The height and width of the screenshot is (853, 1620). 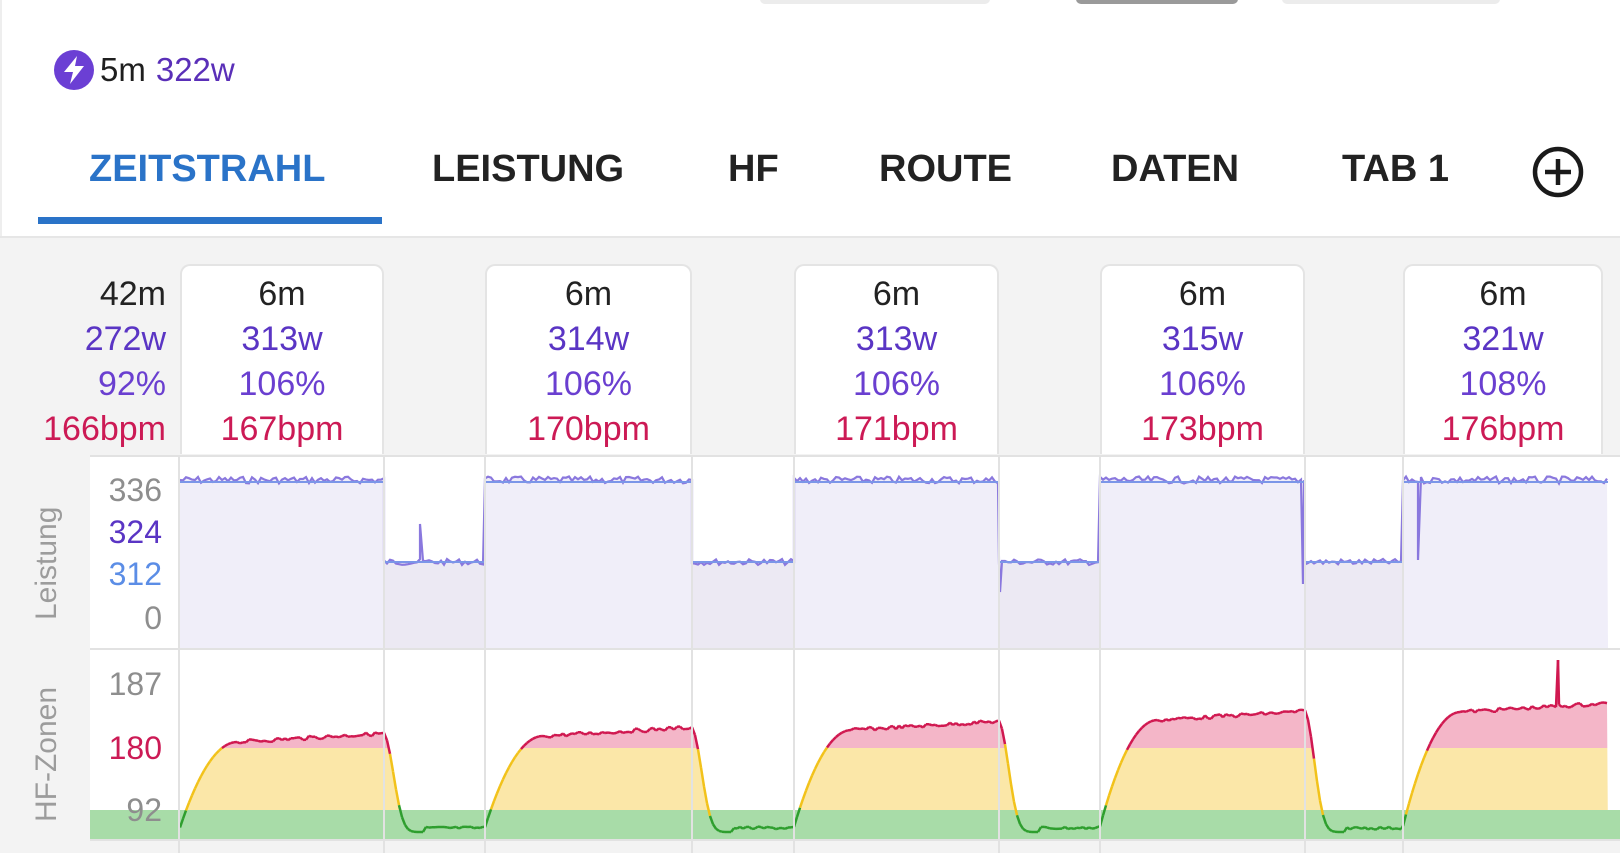 What do you see at coordinates (1503, 294) in the screenshot?
I see `interval-5-duration: 6m` at bounding box center [1503, 294].